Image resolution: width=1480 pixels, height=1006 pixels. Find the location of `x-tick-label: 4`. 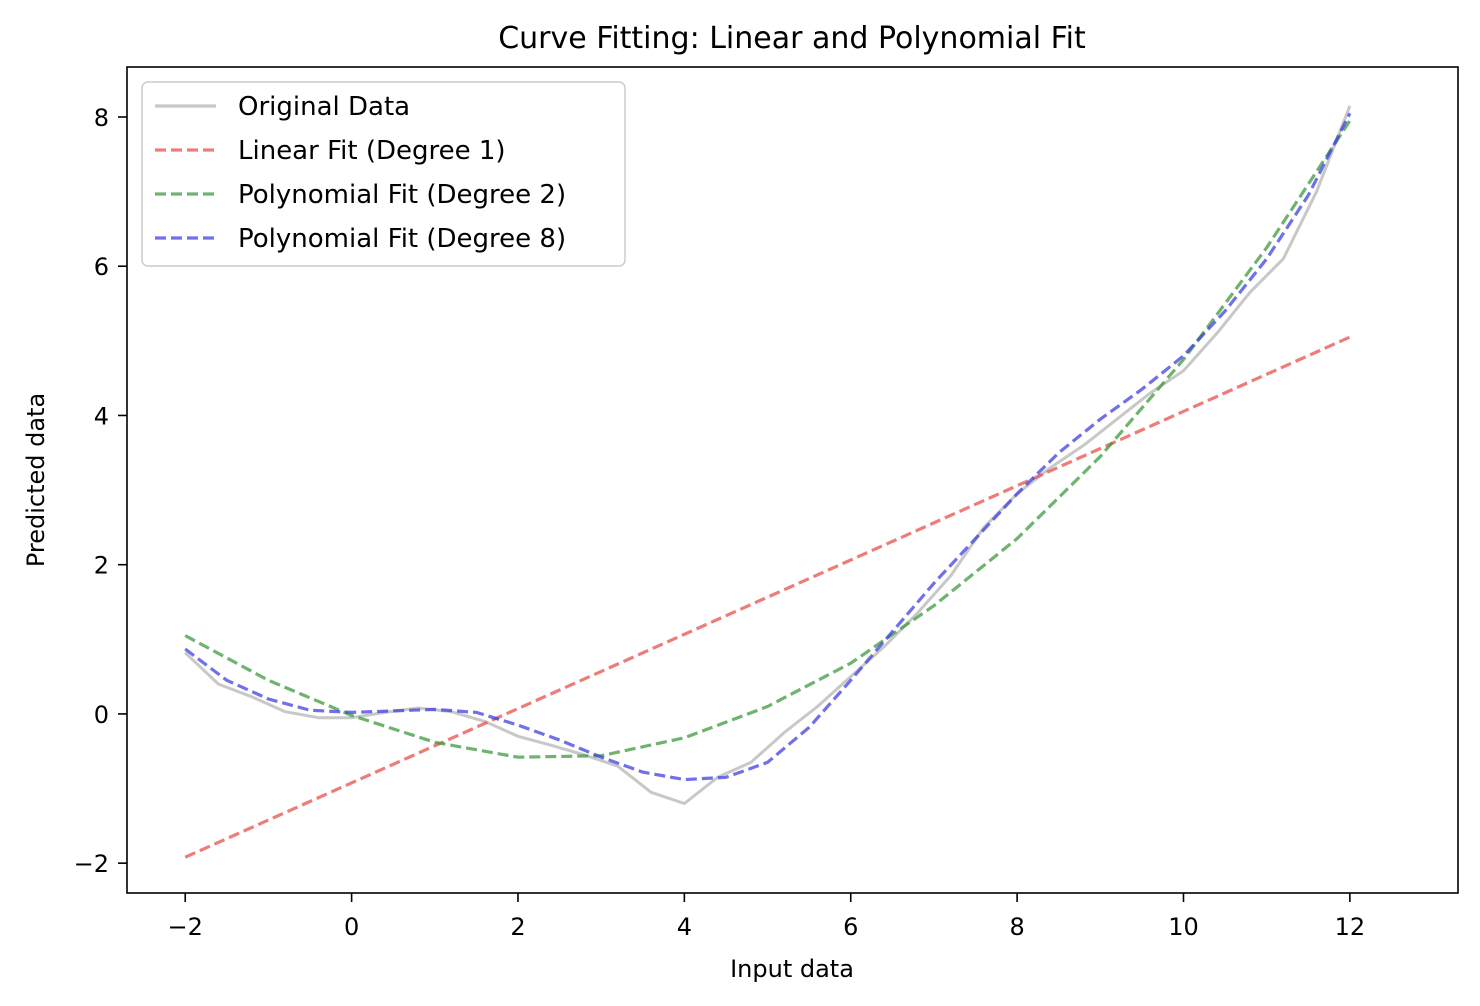

x-tick-label: 4 is located at coordinates (684, 927).